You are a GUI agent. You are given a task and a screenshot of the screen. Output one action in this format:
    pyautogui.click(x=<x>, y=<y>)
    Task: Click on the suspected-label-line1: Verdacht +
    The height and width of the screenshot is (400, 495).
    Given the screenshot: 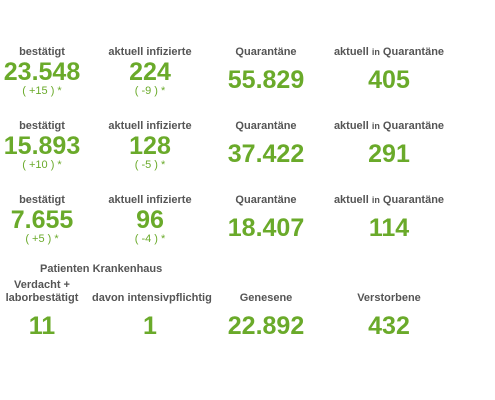 What is the action you would take?
    pyautogui.click(x=42, y=285)
    